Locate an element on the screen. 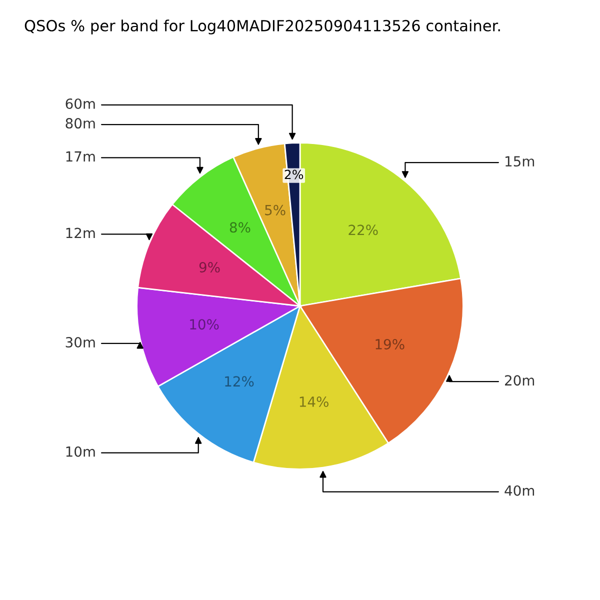 This screenshot has width=600, height=600. chart-title: QSOs % per band for Log40MADIF20250904113526 container. is located at coordinates (262, 27).